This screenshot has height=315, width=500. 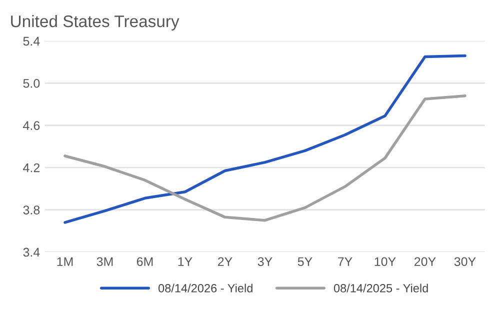 I want to click on chart-title: United States Treasury, so click(x=95, y=22).